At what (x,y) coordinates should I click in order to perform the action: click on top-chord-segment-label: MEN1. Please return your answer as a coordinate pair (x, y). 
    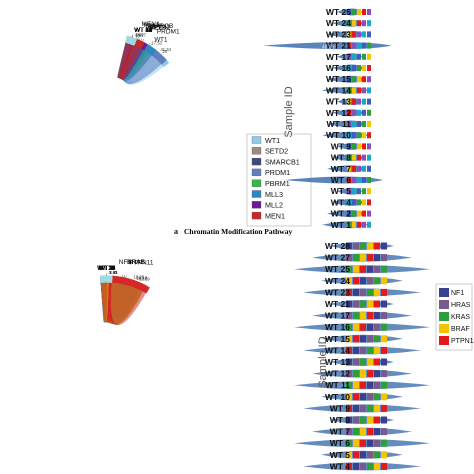
    Looking at the image, I should click on (151, 24).